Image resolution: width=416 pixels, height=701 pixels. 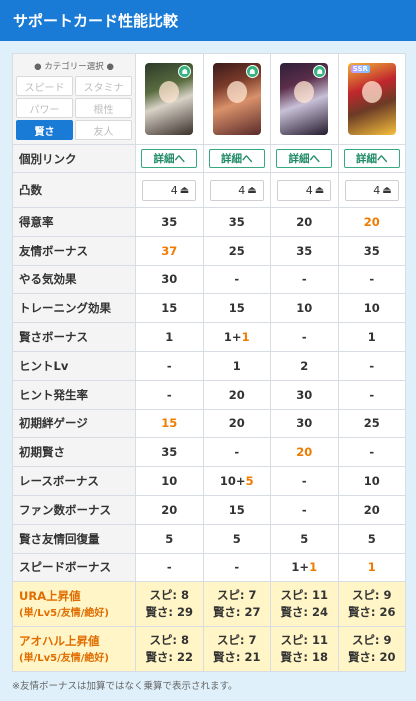 I want to click on gain-value: スピ: 7, so click(x=236, y=639).